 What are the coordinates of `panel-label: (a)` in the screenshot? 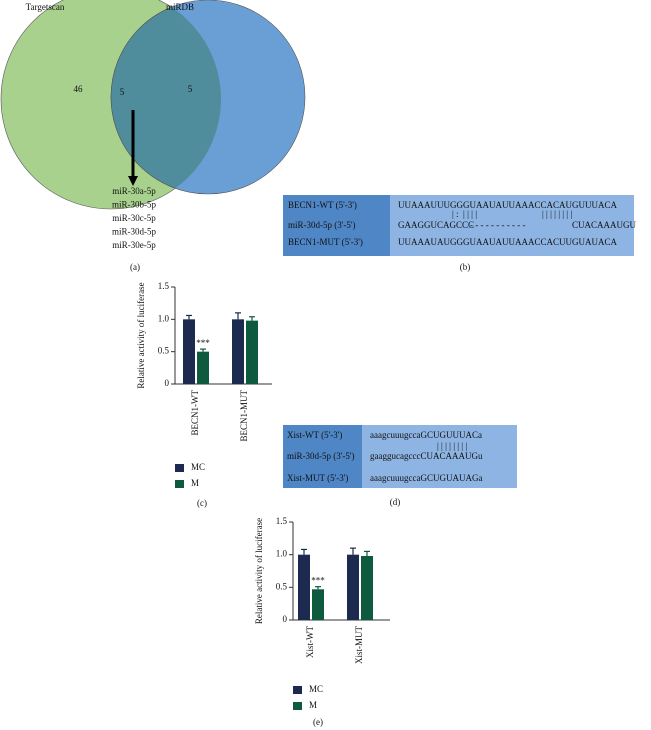 It's located at (135, 267).